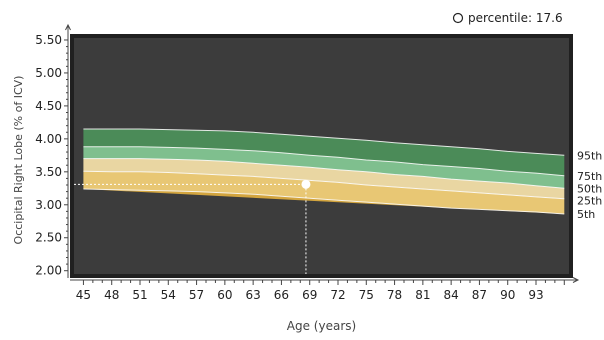 This screenshot has height=340, width=604. I want to click on x-tick-label: 84, so click(451, 295).